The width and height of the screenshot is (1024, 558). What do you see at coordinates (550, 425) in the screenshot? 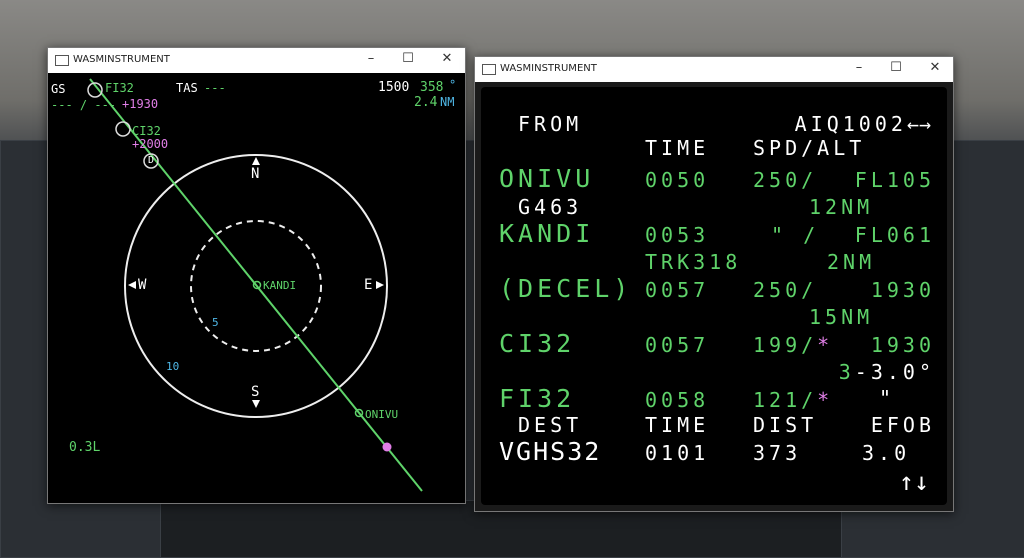
I see `dest-header: DEST` at bounding box center [550, 425].